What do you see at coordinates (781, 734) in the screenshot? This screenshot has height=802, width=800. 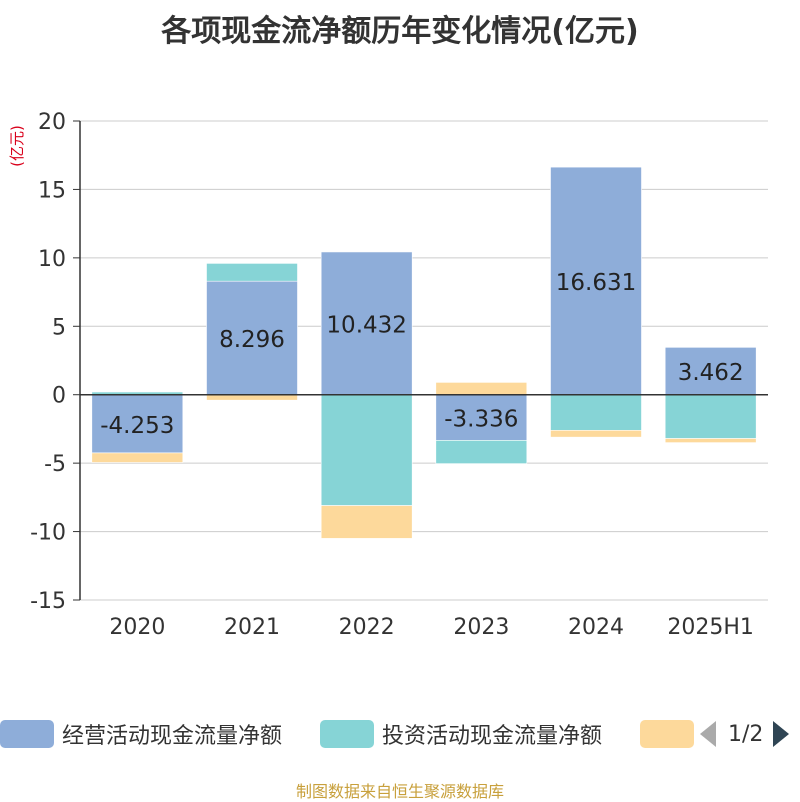 I see `pager-next-icon` at bounding box center [781, 734].